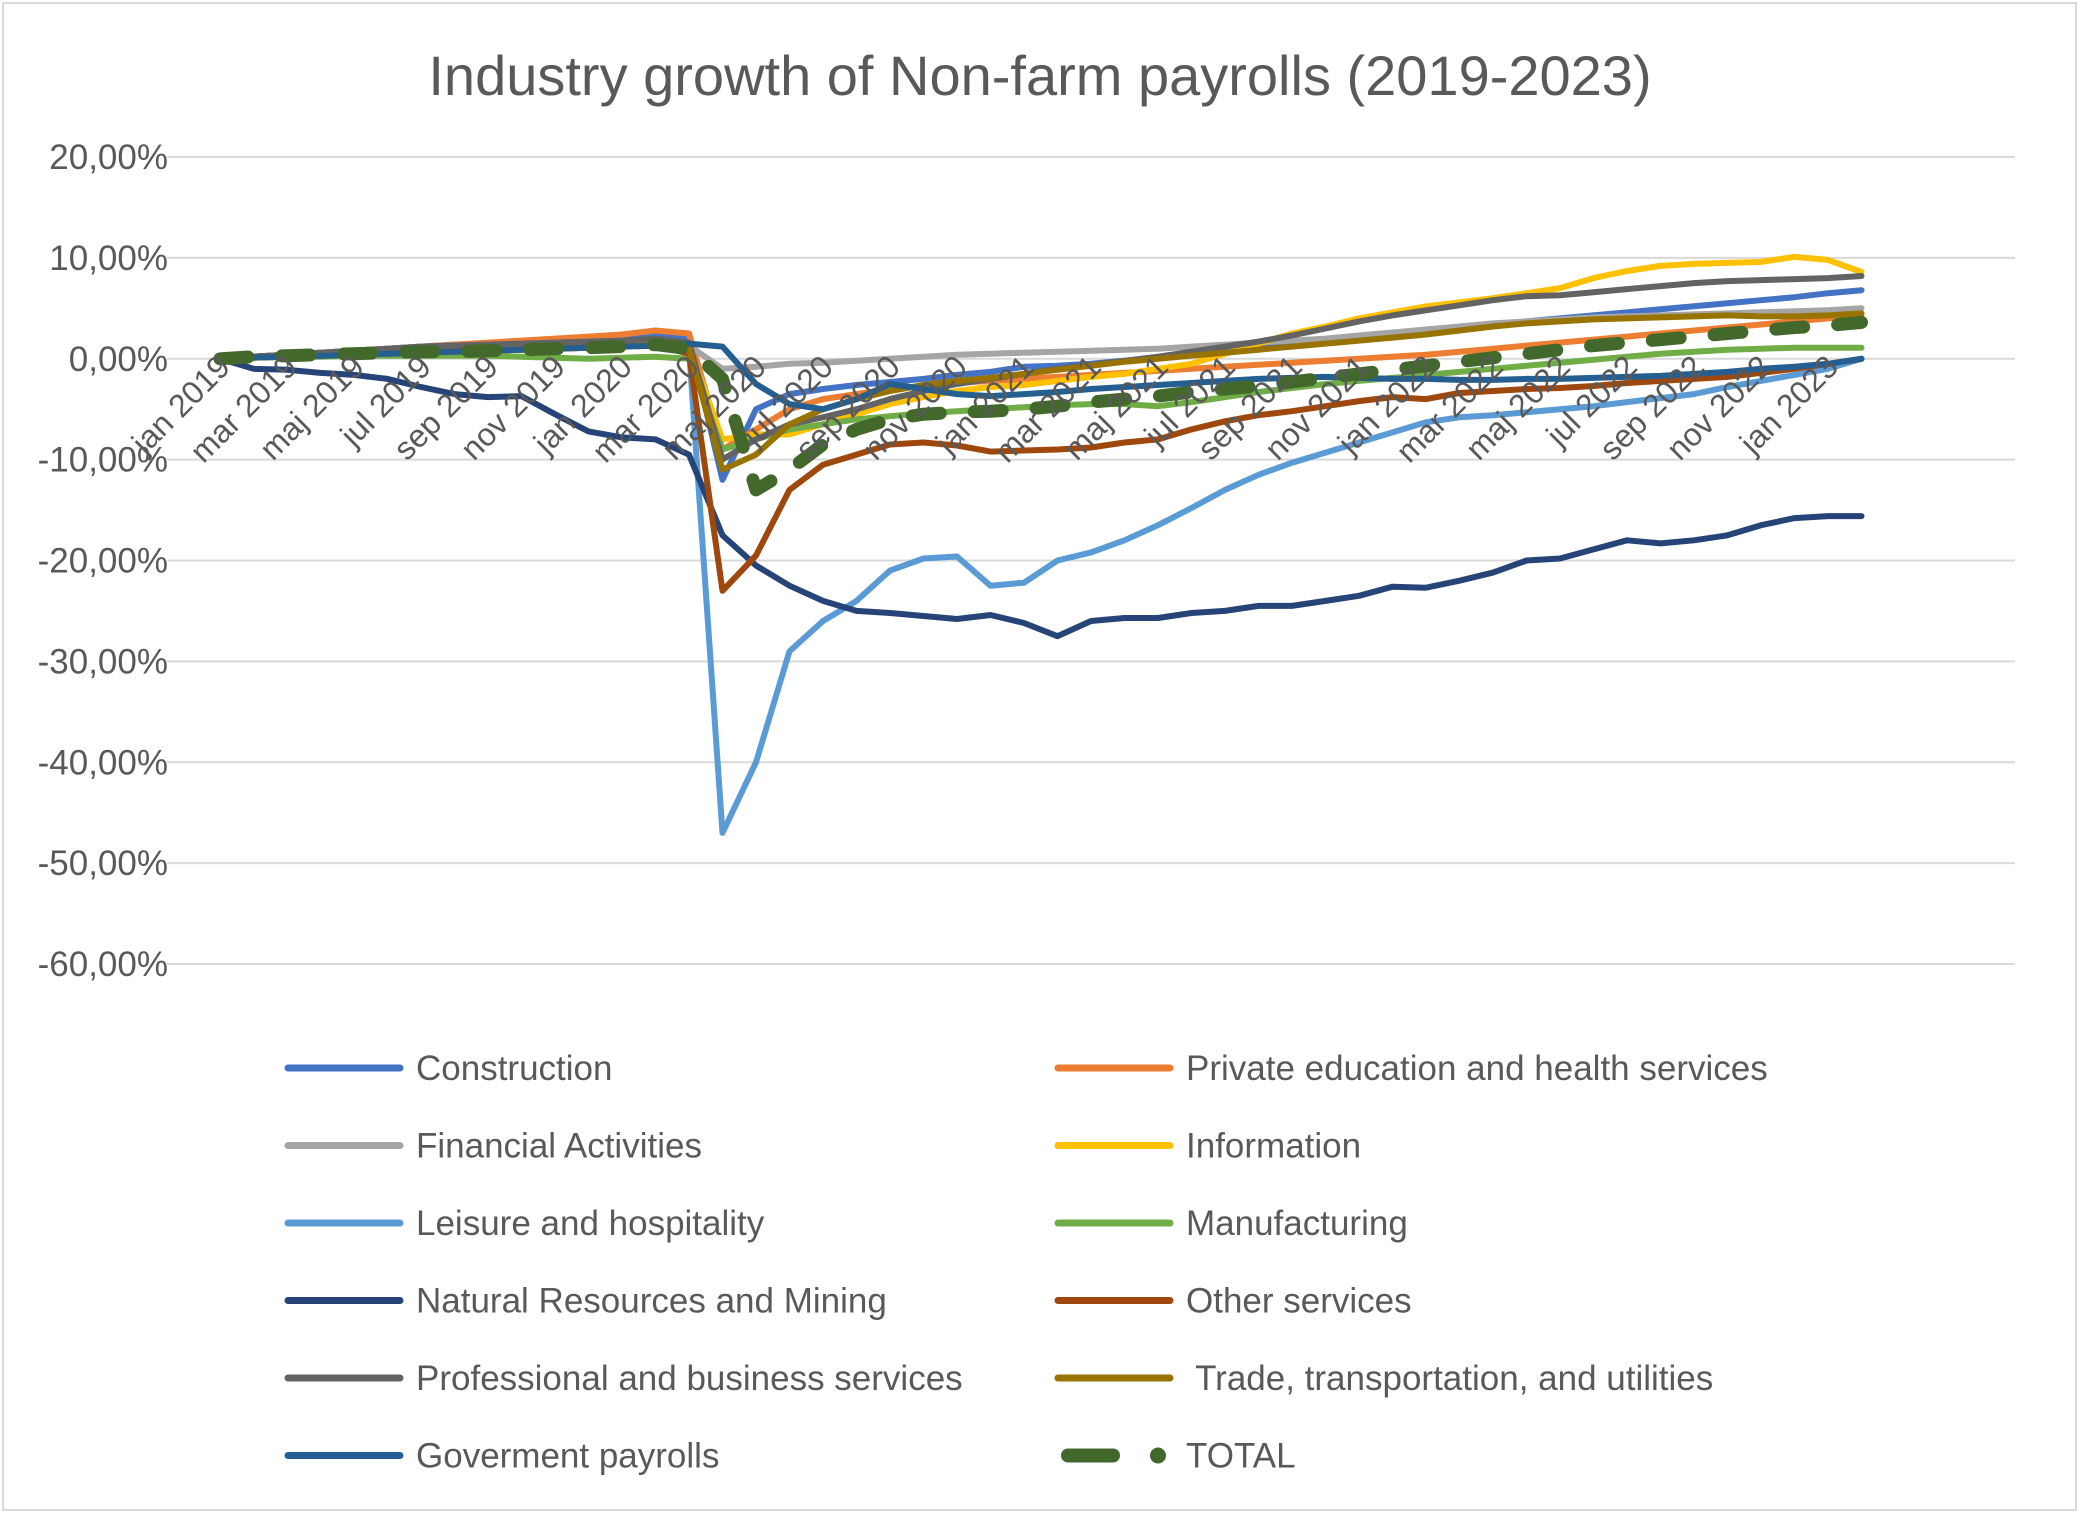 The image size is (2081, 1515). Describe the element at coordinates (567, 1456) in the screenshot. I see `legend-label: Goverment payrolls` at that location.